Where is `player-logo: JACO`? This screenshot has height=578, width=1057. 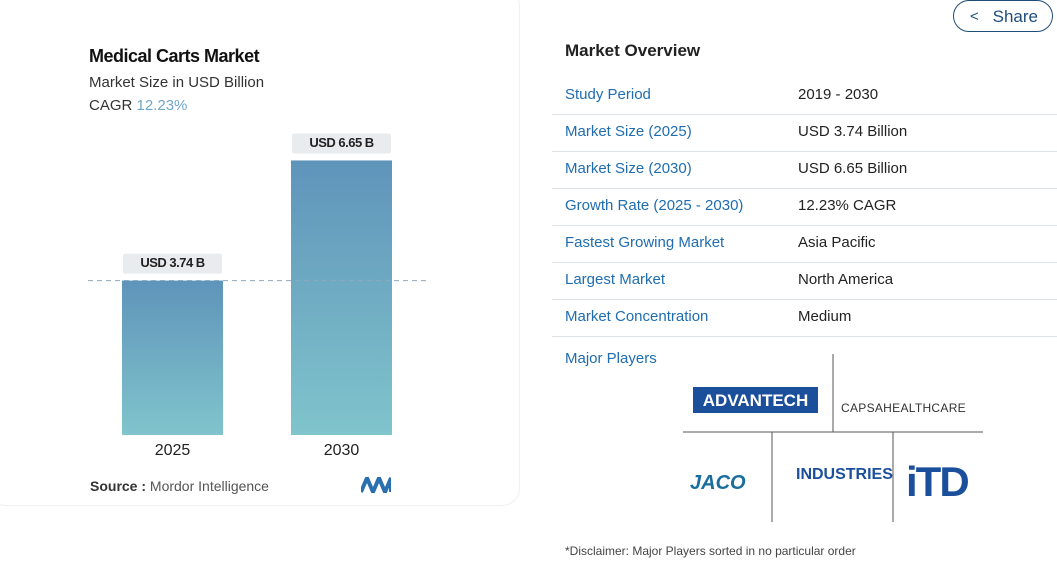
player-logo: JACO is located at coordinates (718, 483).